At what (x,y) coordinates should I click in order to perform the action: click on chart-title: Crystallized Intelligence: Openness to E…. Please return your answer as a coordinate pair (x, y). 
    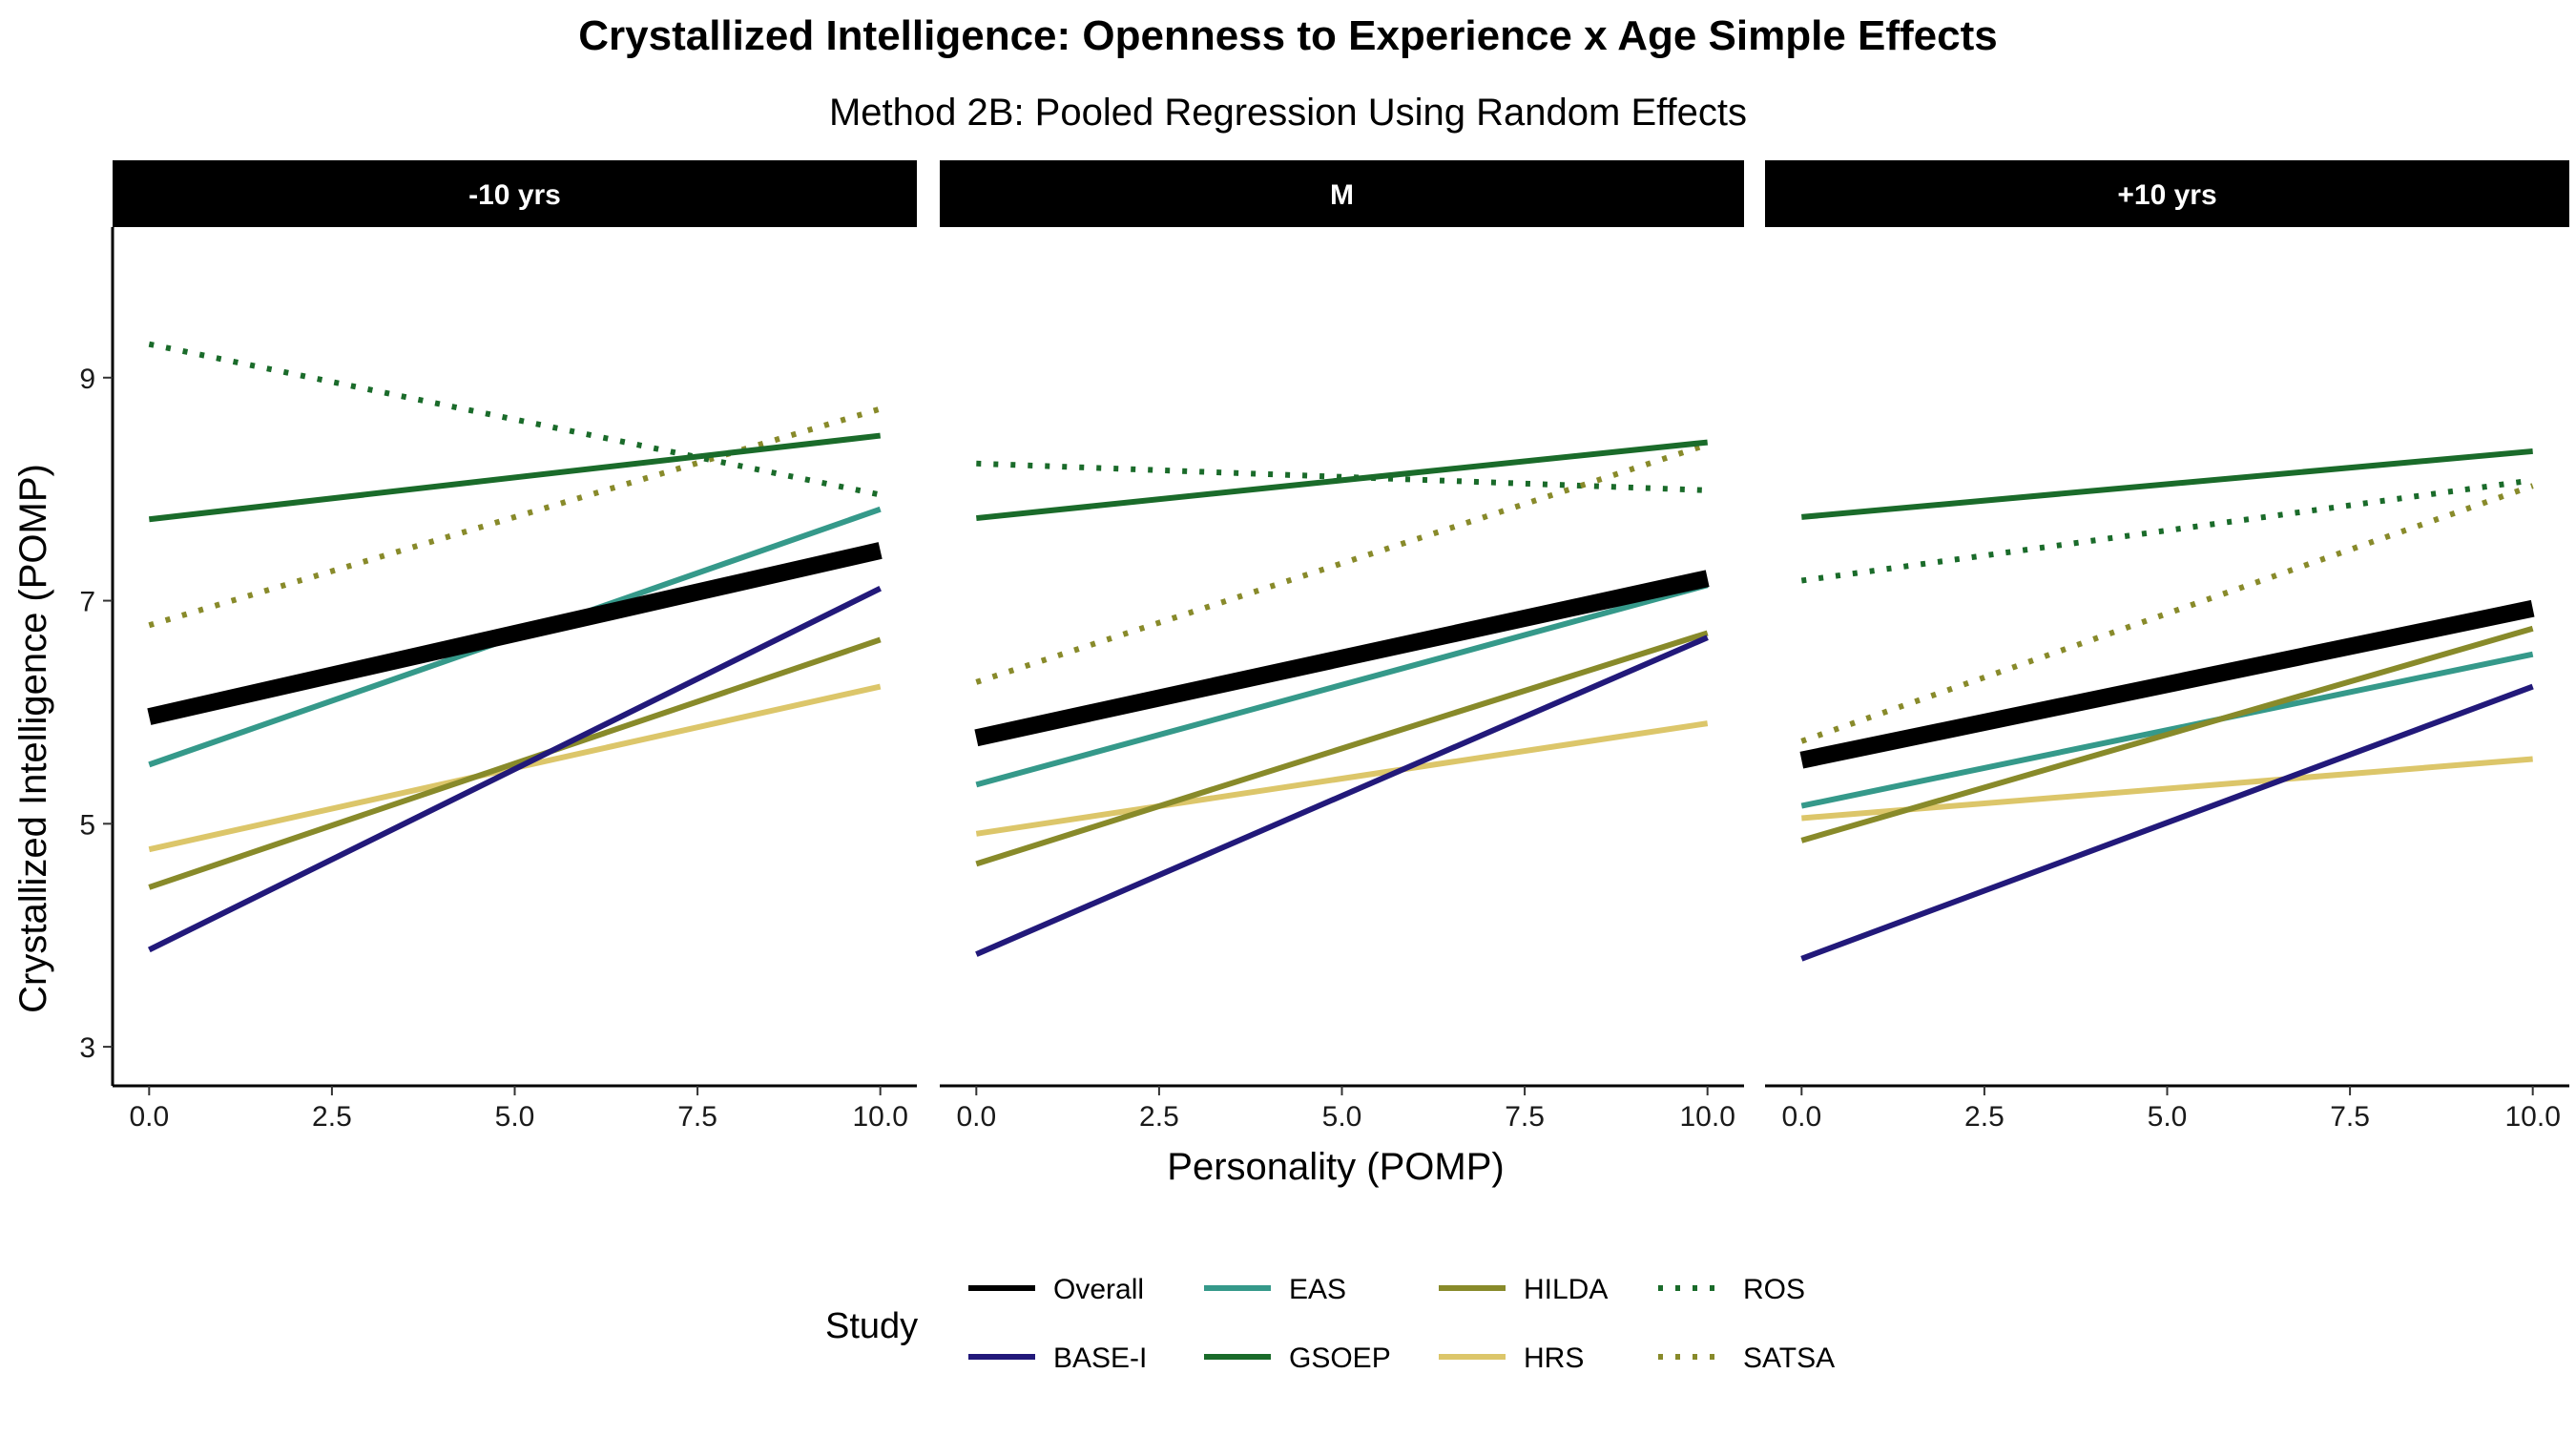
    Looking at the image, I should click on (1288, 35).